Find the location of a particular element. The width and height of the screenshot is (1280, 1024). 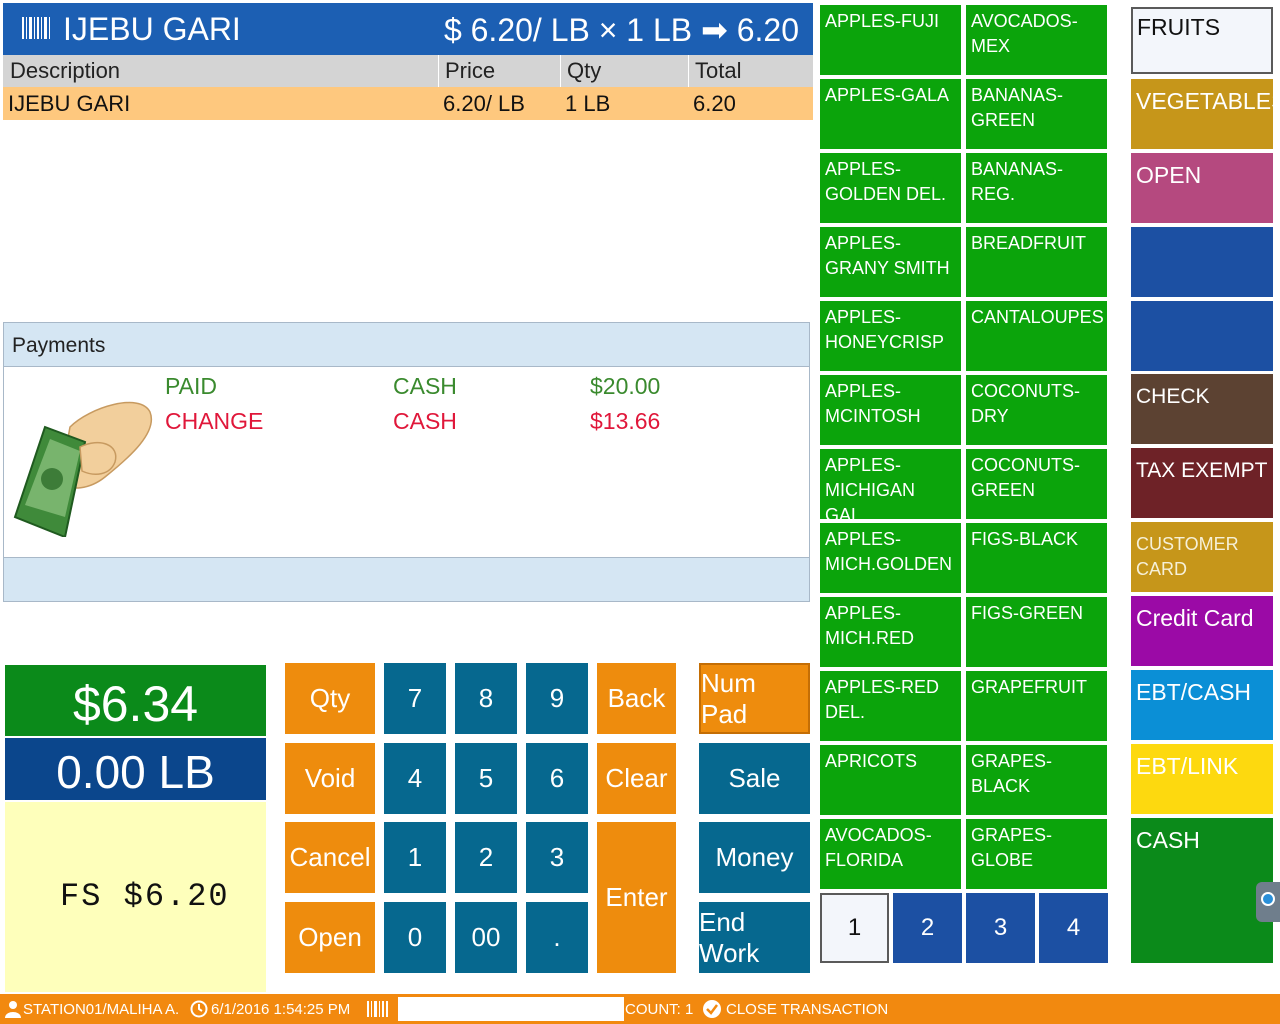

barcode-scan-icon is located at coordinates (378, 1011).